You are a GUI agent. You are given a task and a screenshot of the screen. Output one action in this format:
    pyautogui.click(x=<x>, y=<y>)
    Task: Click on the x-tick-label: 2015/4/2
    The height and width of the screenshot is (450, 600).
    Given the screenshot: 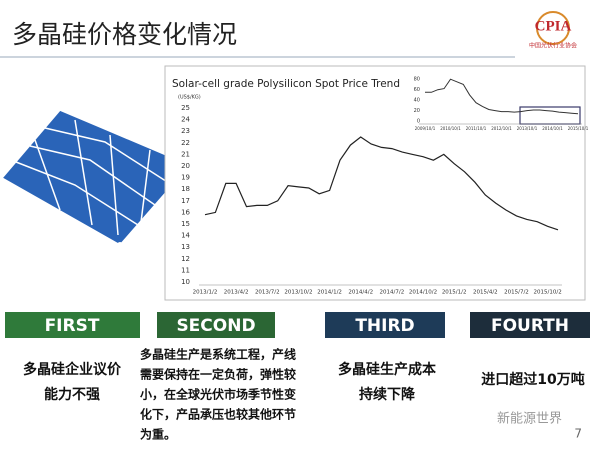 What is the action you would take?
    pyautogui.click(x=485, y=293)
    